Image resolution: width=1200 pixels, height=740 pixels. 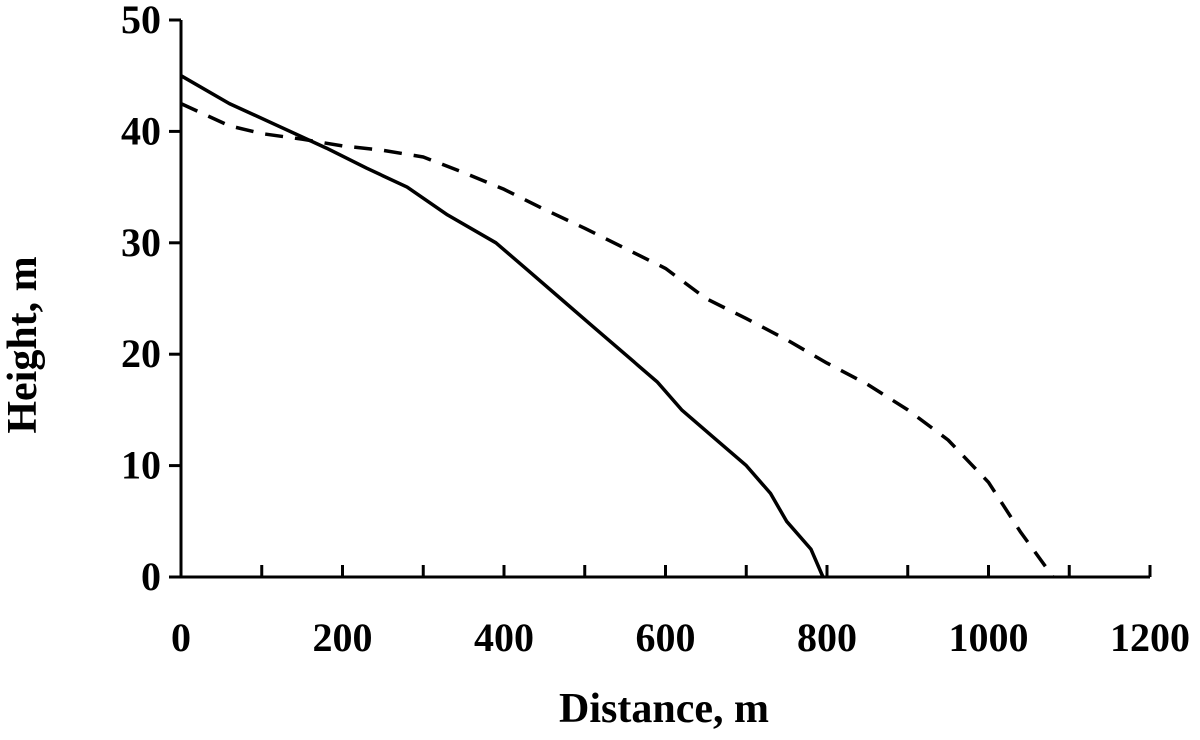 I want to click on x-tick-label: 1000, so click(x=989, y=637).